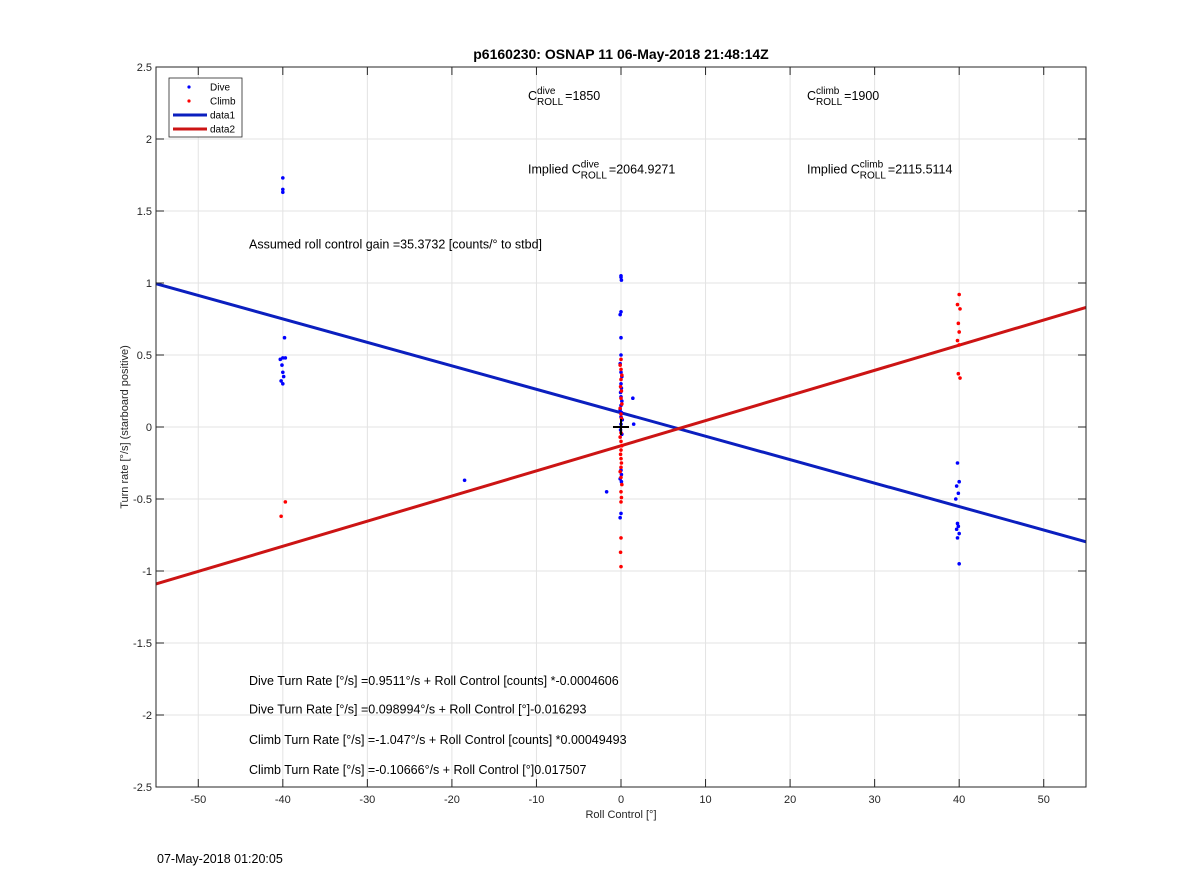  I want to click on x-tick-label: 20, so click(790, 800).